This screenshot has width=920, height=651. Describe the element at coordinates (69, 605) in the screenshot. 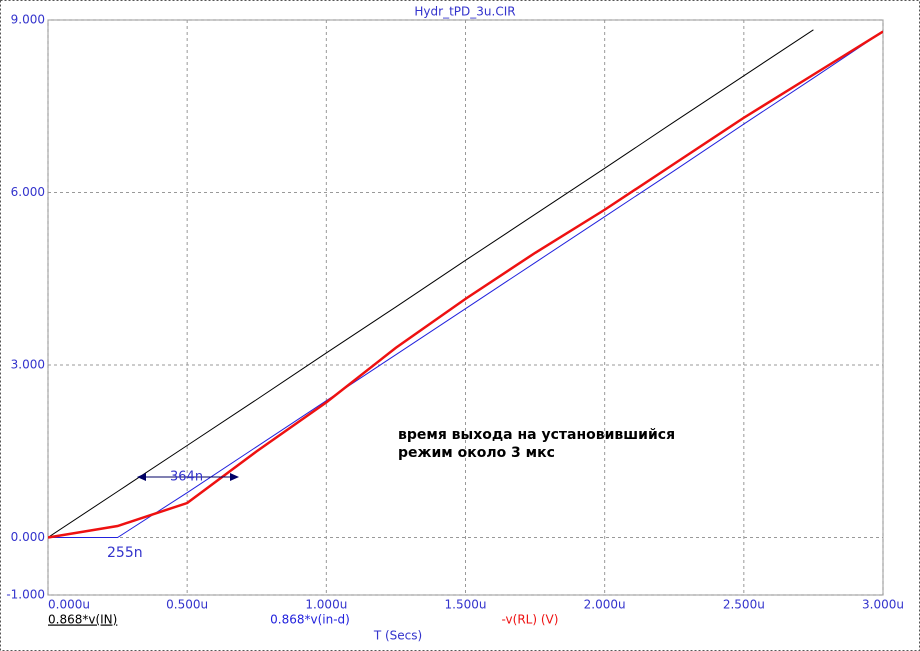

I see `x-tick-label: 0.000u` at that location.